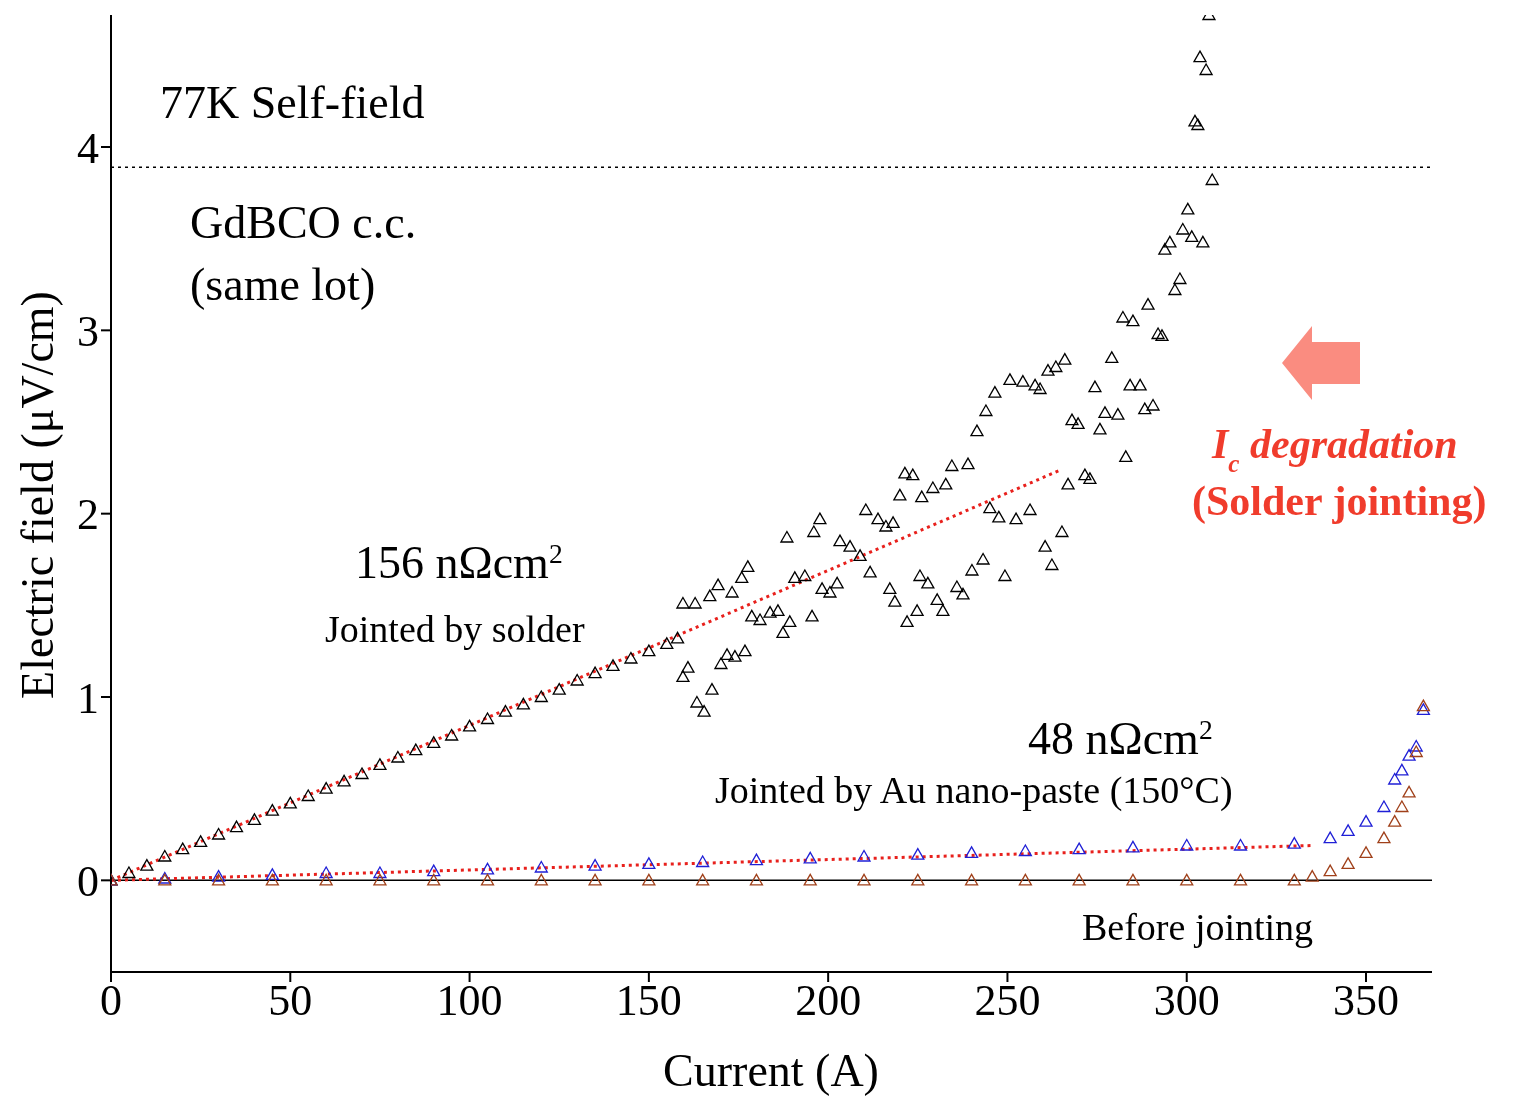 This screenshot has height=1096, width=1532. Describe the element at coordinates (88, 515) in the screenshot. I see `y-tick-label: 2` at that location.